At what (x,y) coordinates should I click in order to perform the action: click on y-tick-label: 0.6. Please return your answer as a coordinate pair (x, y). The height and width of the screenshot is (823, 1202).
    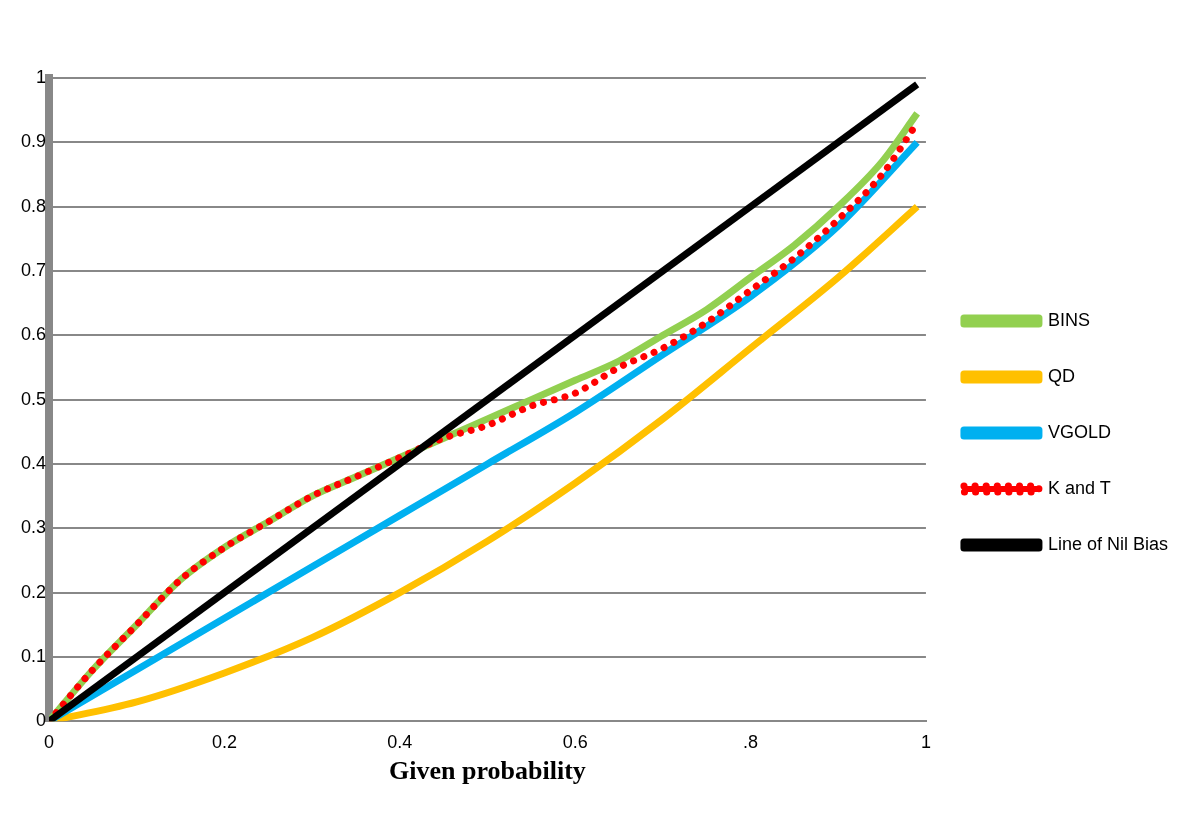
    Looking at the image, I should click on (33, 334).